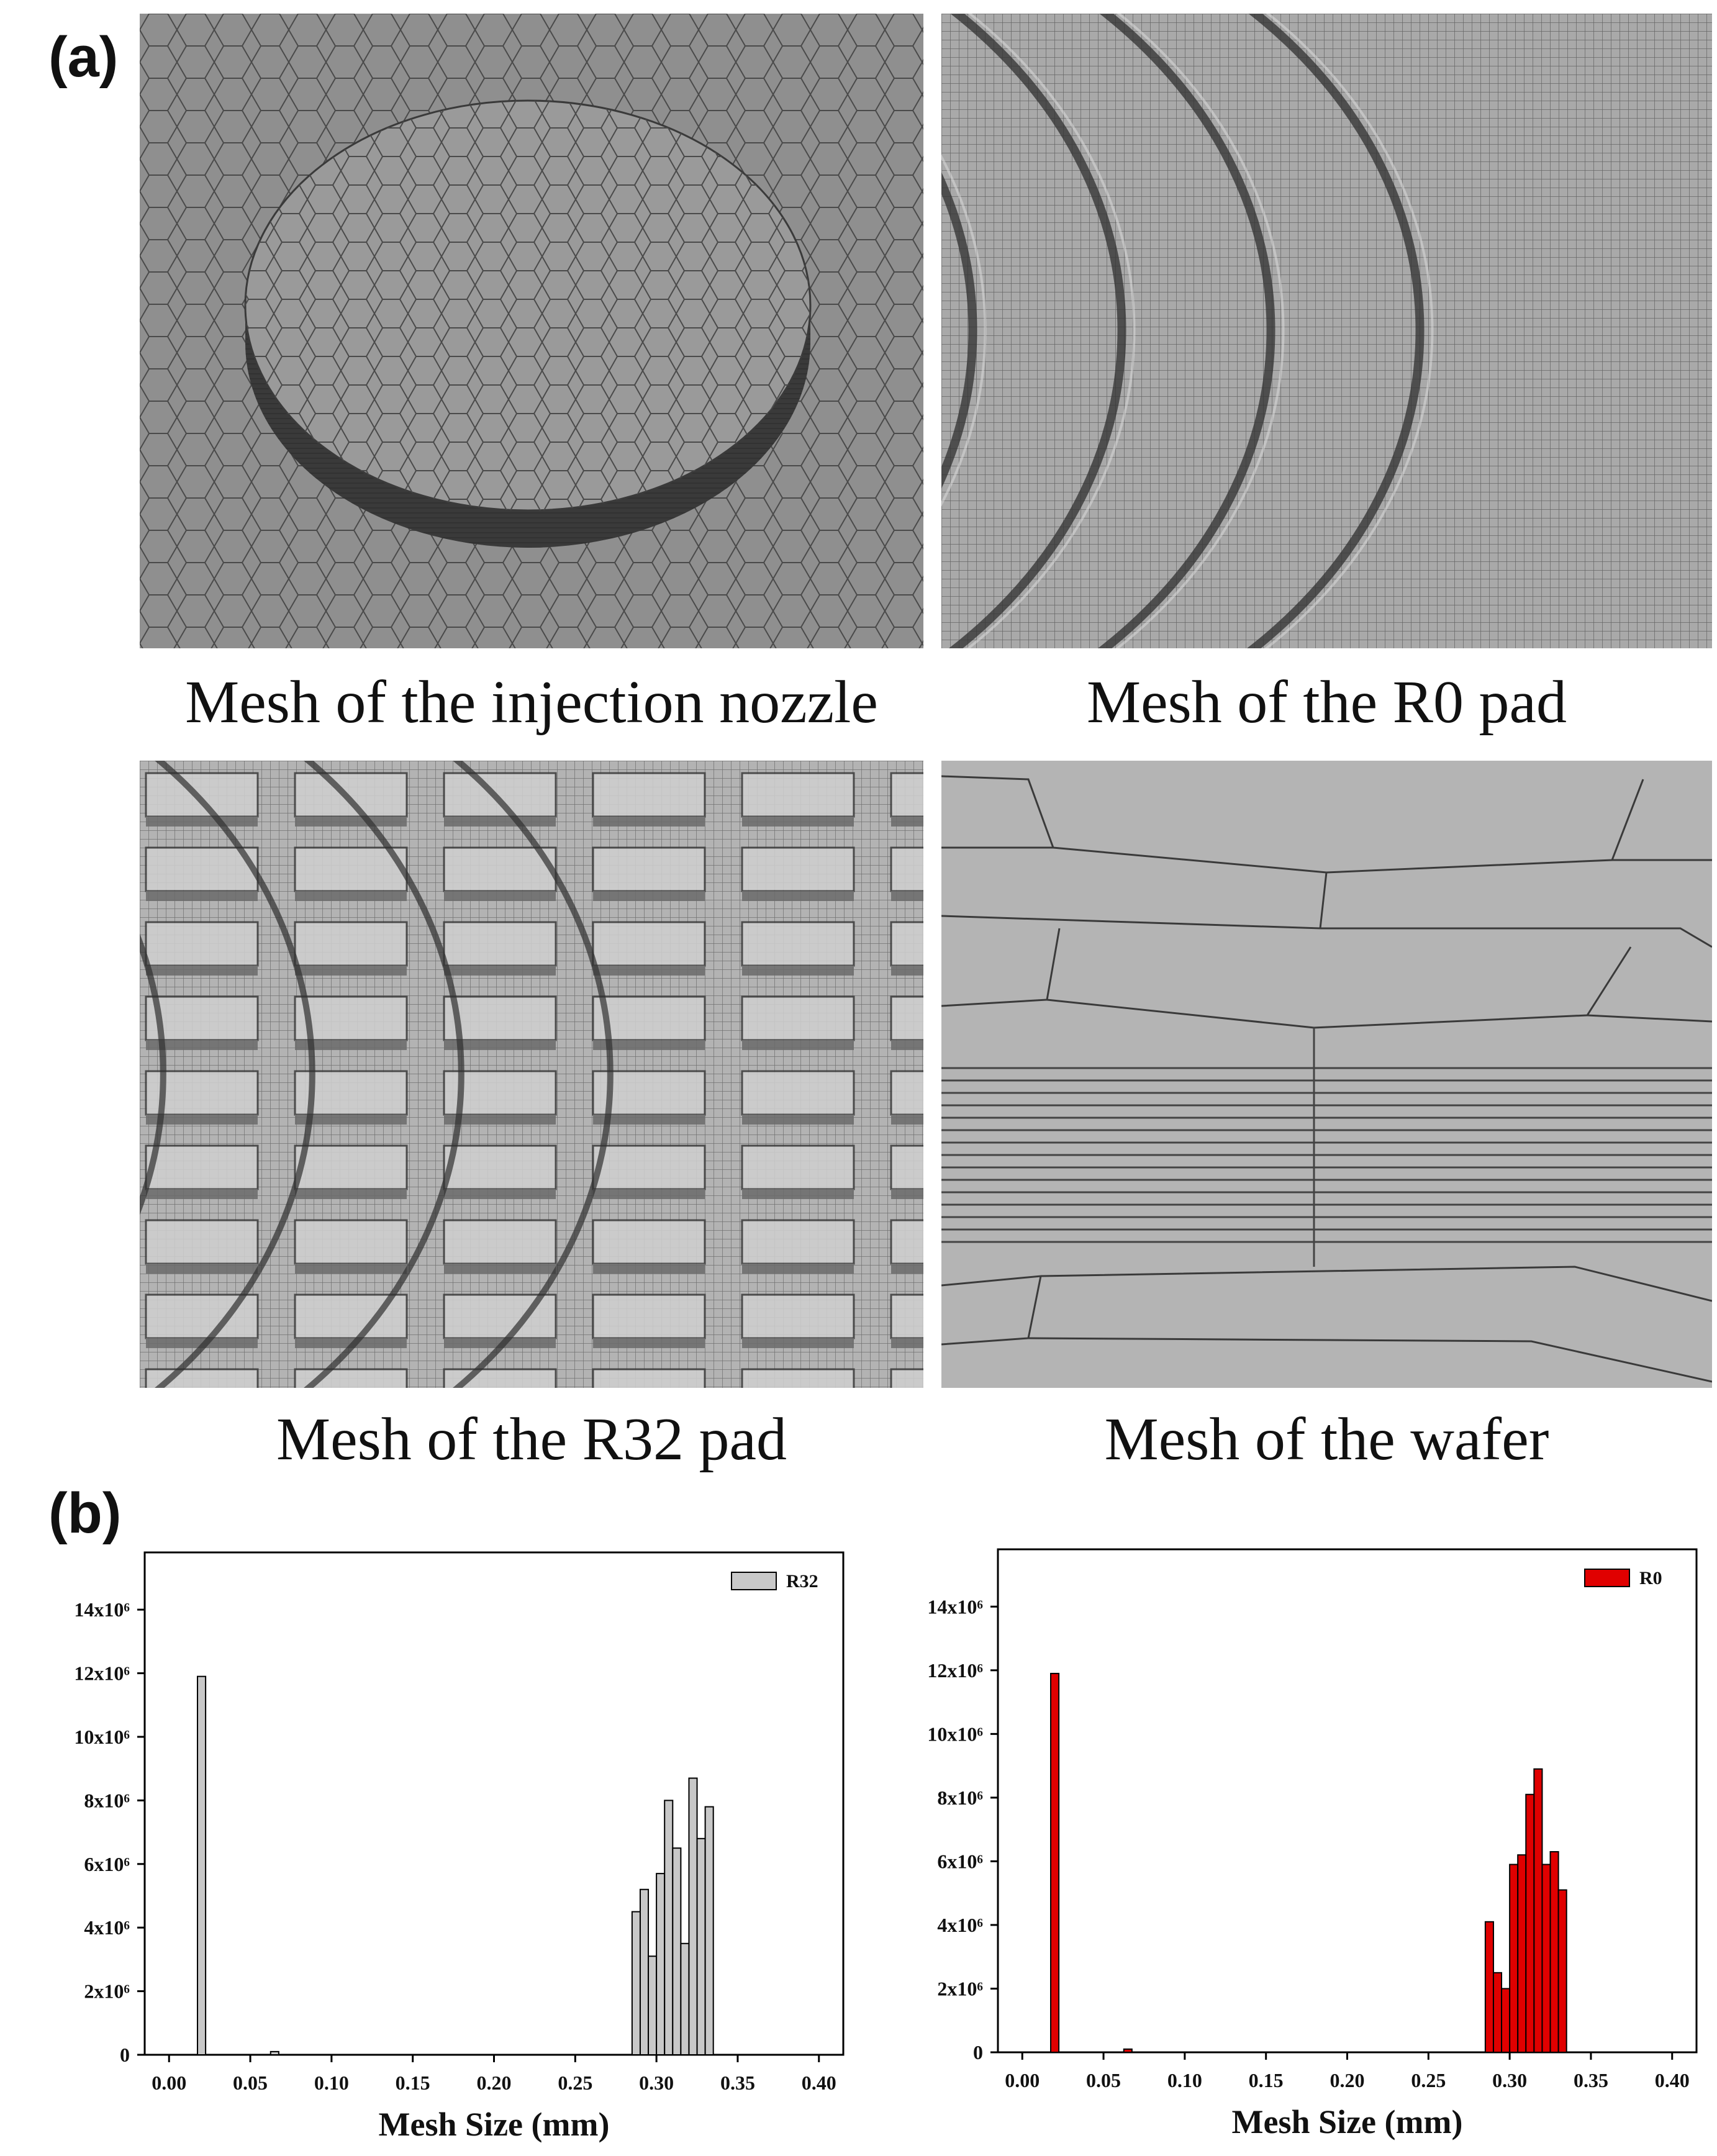  Describe the element at coordinates (531, 331) in the screenshot. I see `nozzle-mesh-image` at that location.